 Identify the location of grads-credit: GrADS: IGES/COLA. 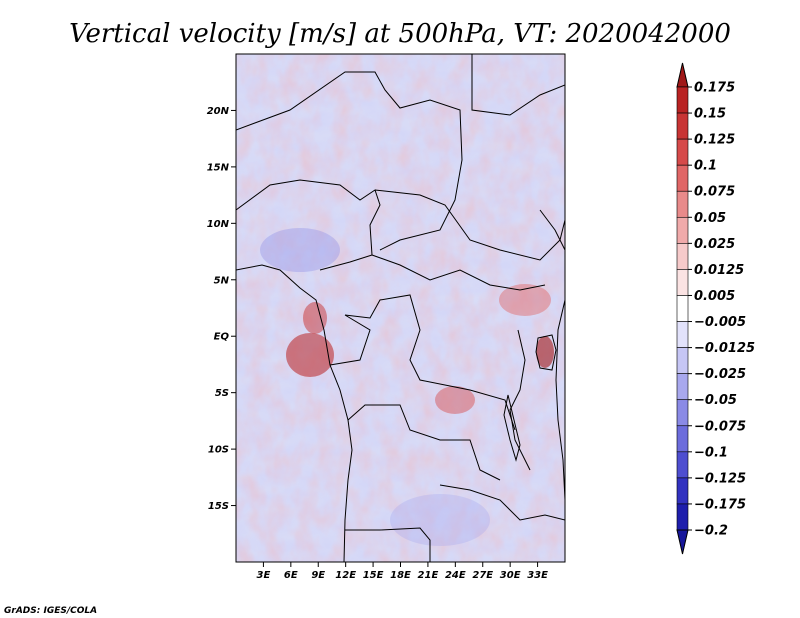
(50, 611).